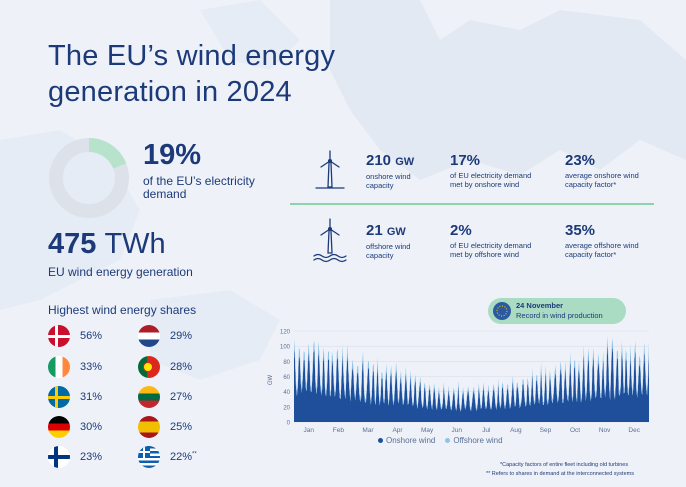 This screenshot has width=686, height=487. I want to click on x-tick-label: Aug, so click(516, 430).